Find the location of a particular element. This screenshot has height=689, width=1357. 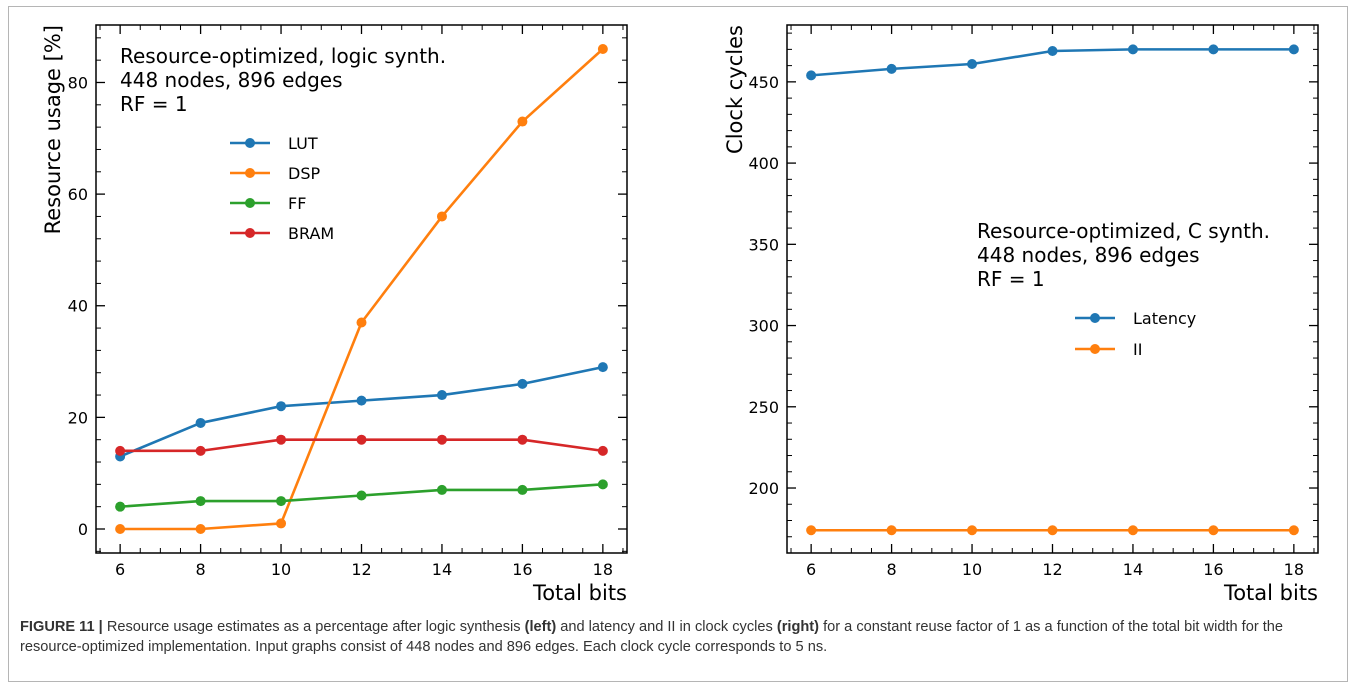

y-tick-label: 400 is located at coordinates (763, 163).